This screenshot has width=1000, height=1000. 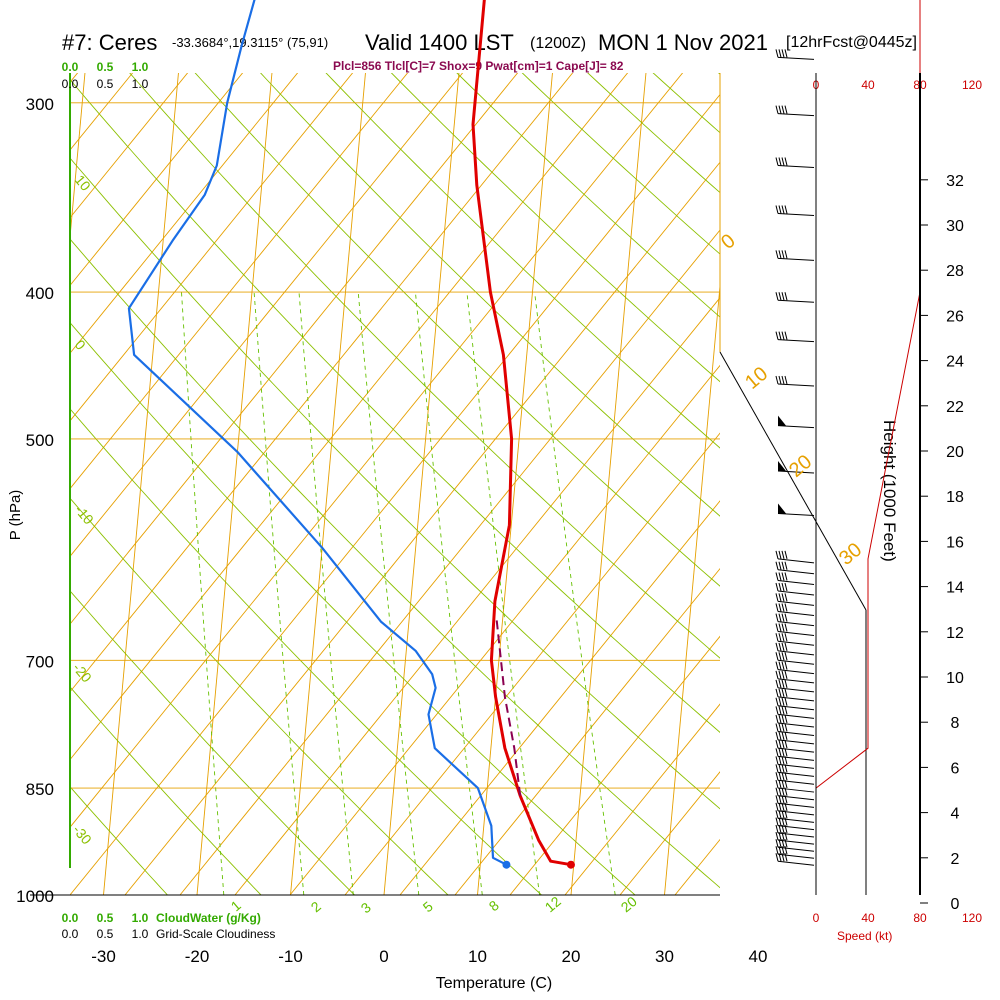 What do you see at coordinates (477, 956) in the screenshot?
I see `temperature-tick-label: 10` at bounding box center [477, 956].